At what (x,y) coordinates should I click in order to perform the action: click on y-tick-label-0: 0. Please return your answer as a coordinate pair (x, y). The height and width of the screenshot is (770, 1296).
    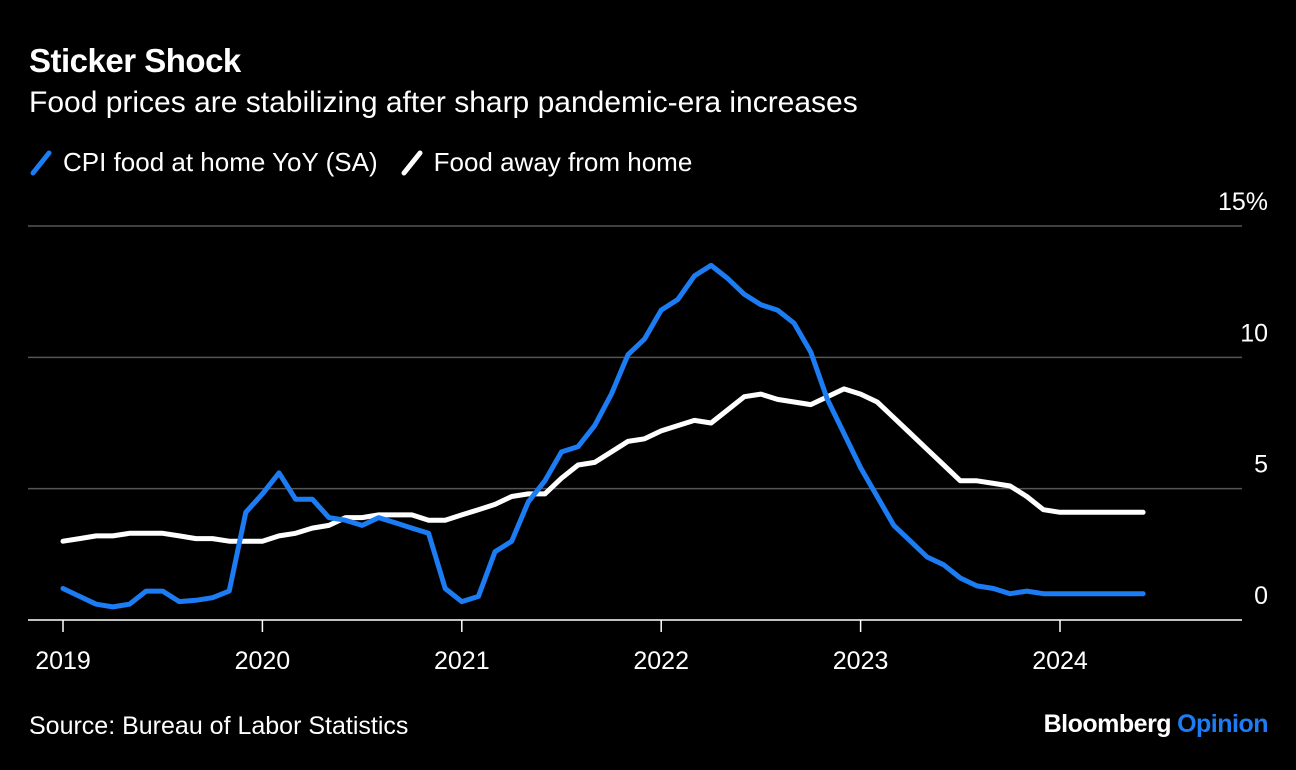
    Looking at the image, I should click on (1261, 596).